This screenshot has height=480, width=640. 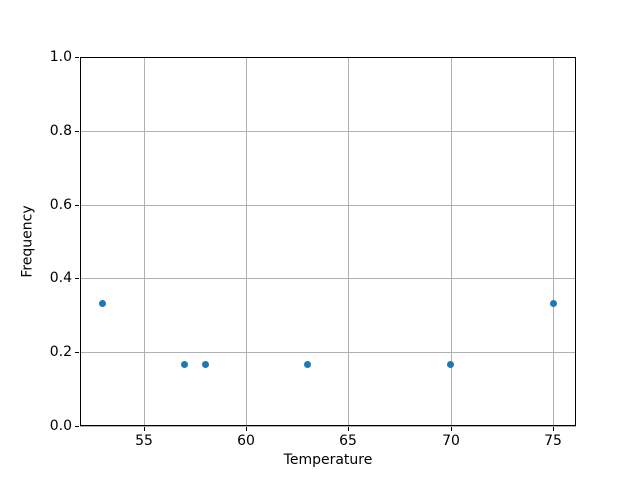 What do you see at coordinates (348, 441) in the screenshot?
I see `x-tick-label: 65` at bounding box center [348, 441].